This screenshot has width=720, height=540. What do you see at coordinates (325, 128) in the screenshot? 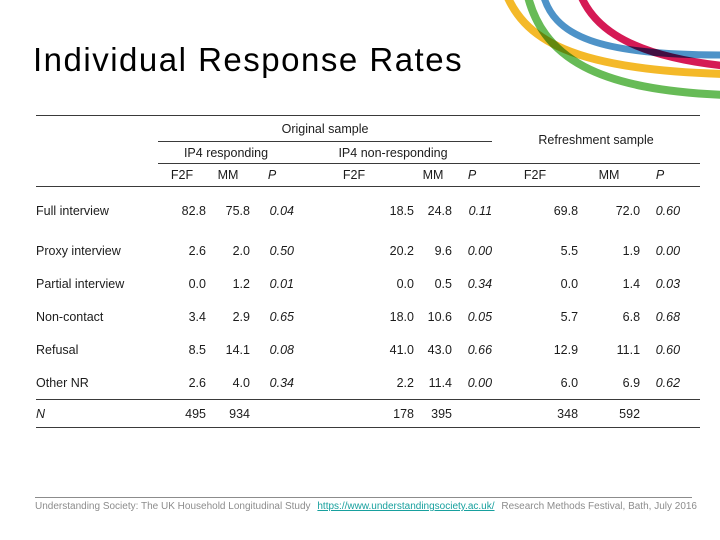
I see `header-original-sample: Original sample` at bounding box center [325, 128].